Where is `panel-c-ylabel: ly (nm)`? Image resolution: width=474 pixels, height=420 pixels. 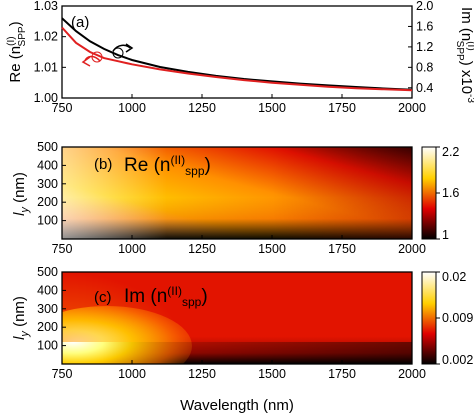
panel-c-ylabel: ly (nm) is located at coordinates (21, 318).